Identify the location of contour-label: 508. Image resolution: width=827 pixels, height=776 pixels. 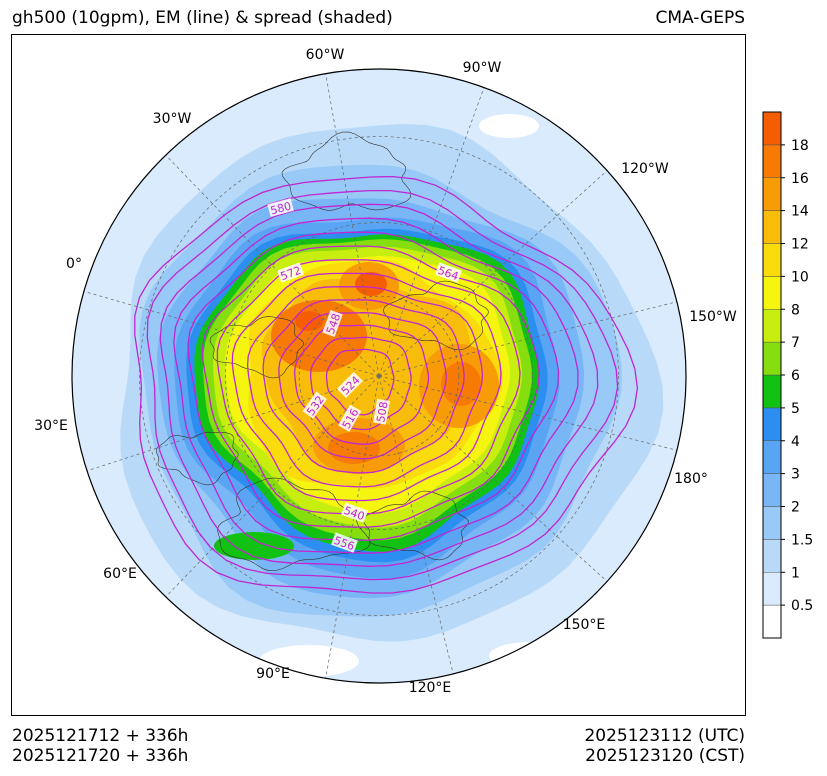
(382, 411).